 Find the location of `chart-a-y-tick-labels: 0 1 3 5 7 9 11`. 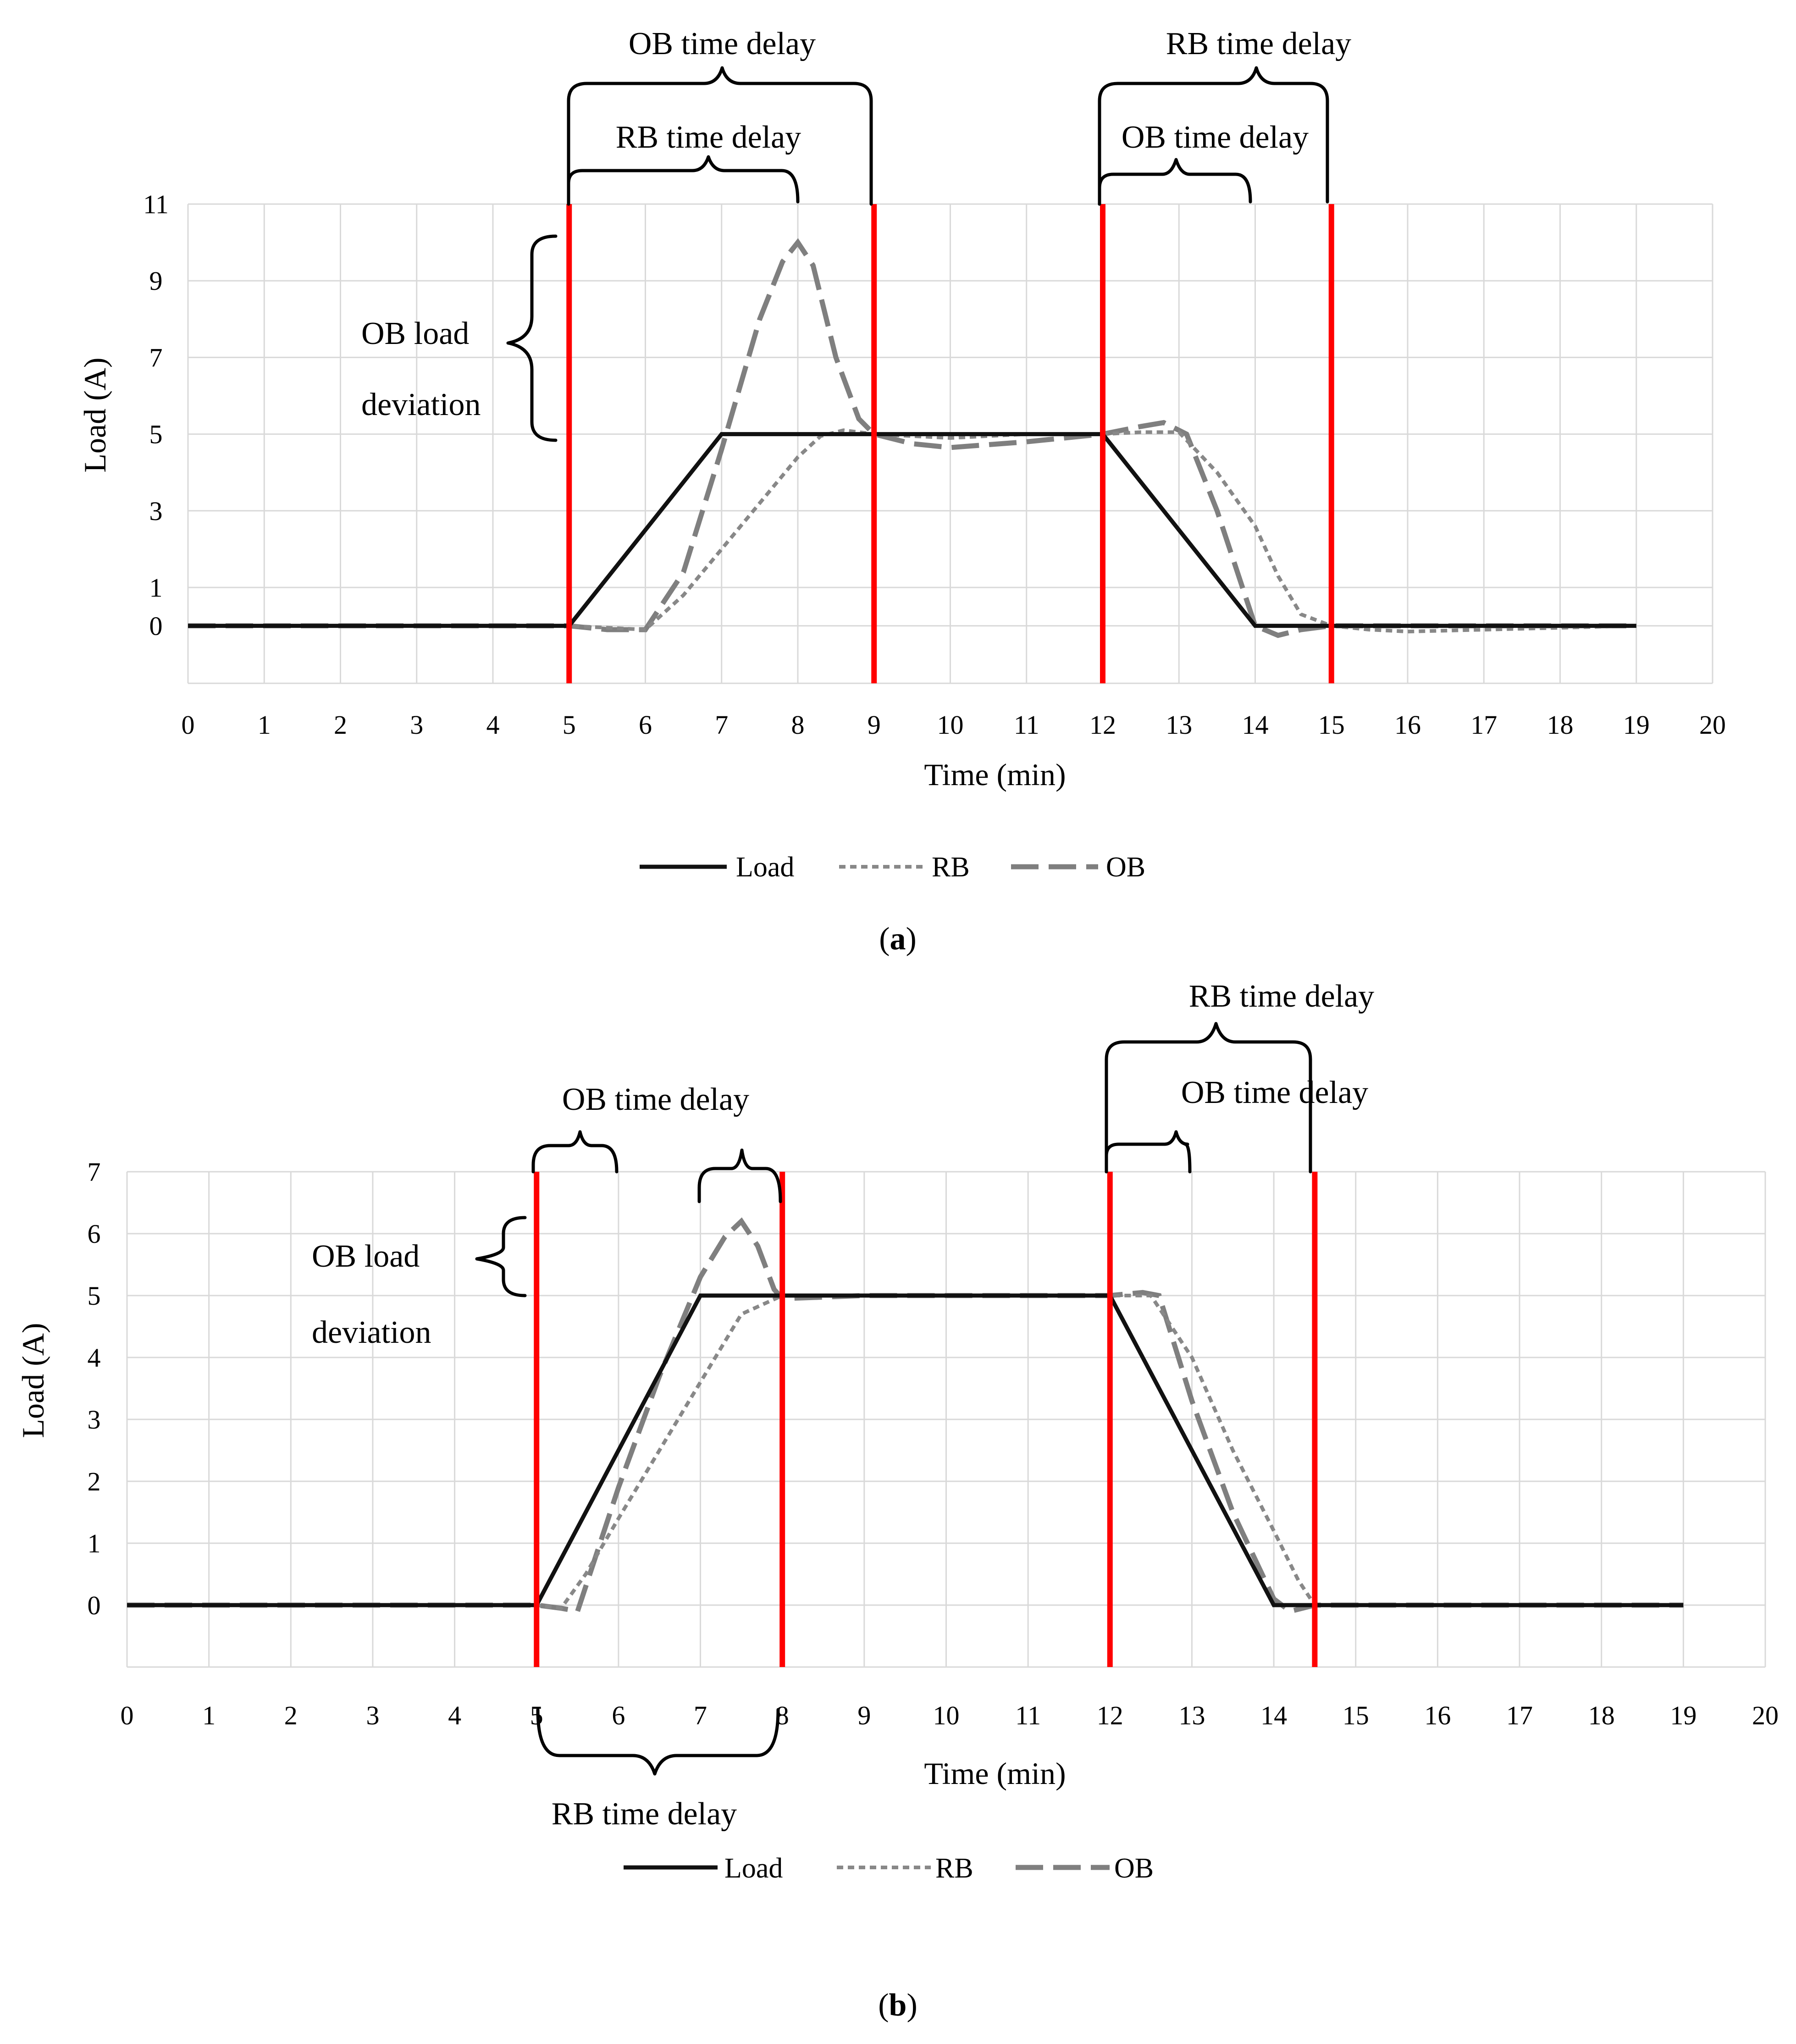

chart-a-y-tick-labels: 0 1 3 5 7 9 11 is located at coordinates (156, 415).